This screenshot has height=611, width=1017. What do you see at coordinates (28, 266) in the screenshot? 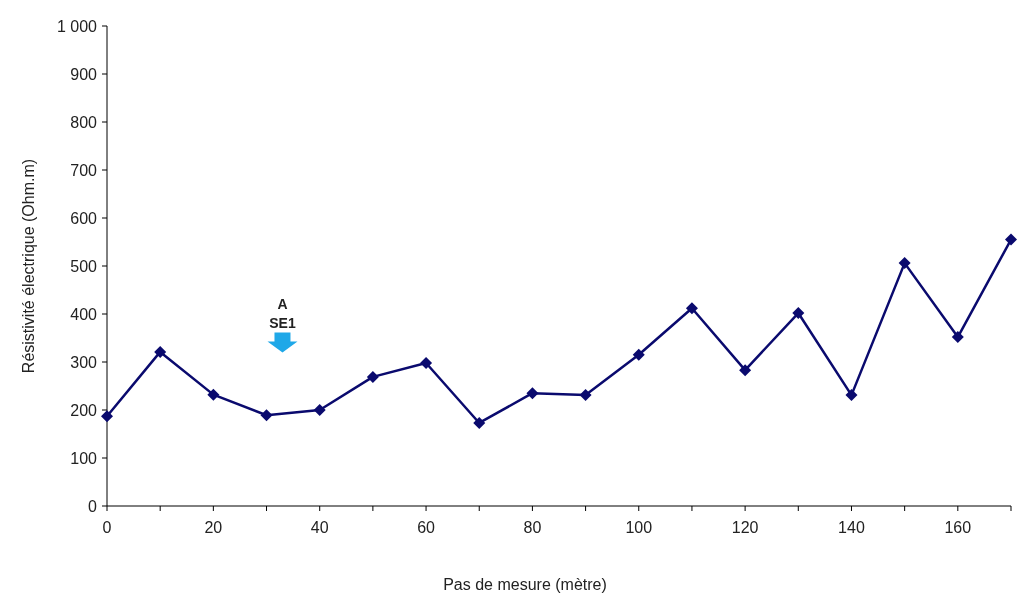
I see `y-axis-title: Résistivité électrique (Ohm.m)` at bounding box center [28, 266].